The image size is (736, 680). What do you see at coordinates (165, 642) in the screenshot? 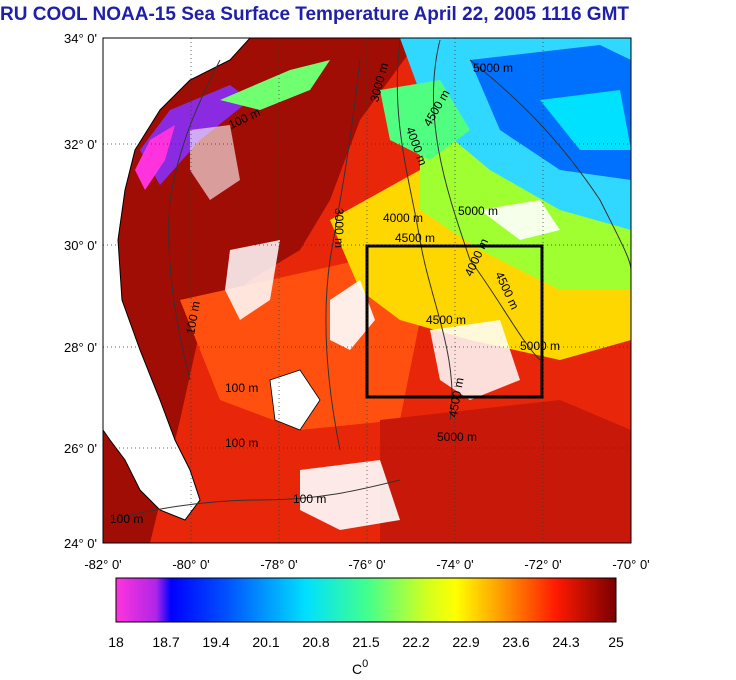
I see `colorbar-tick-label: 18.7` at bounding box center [165, 642].